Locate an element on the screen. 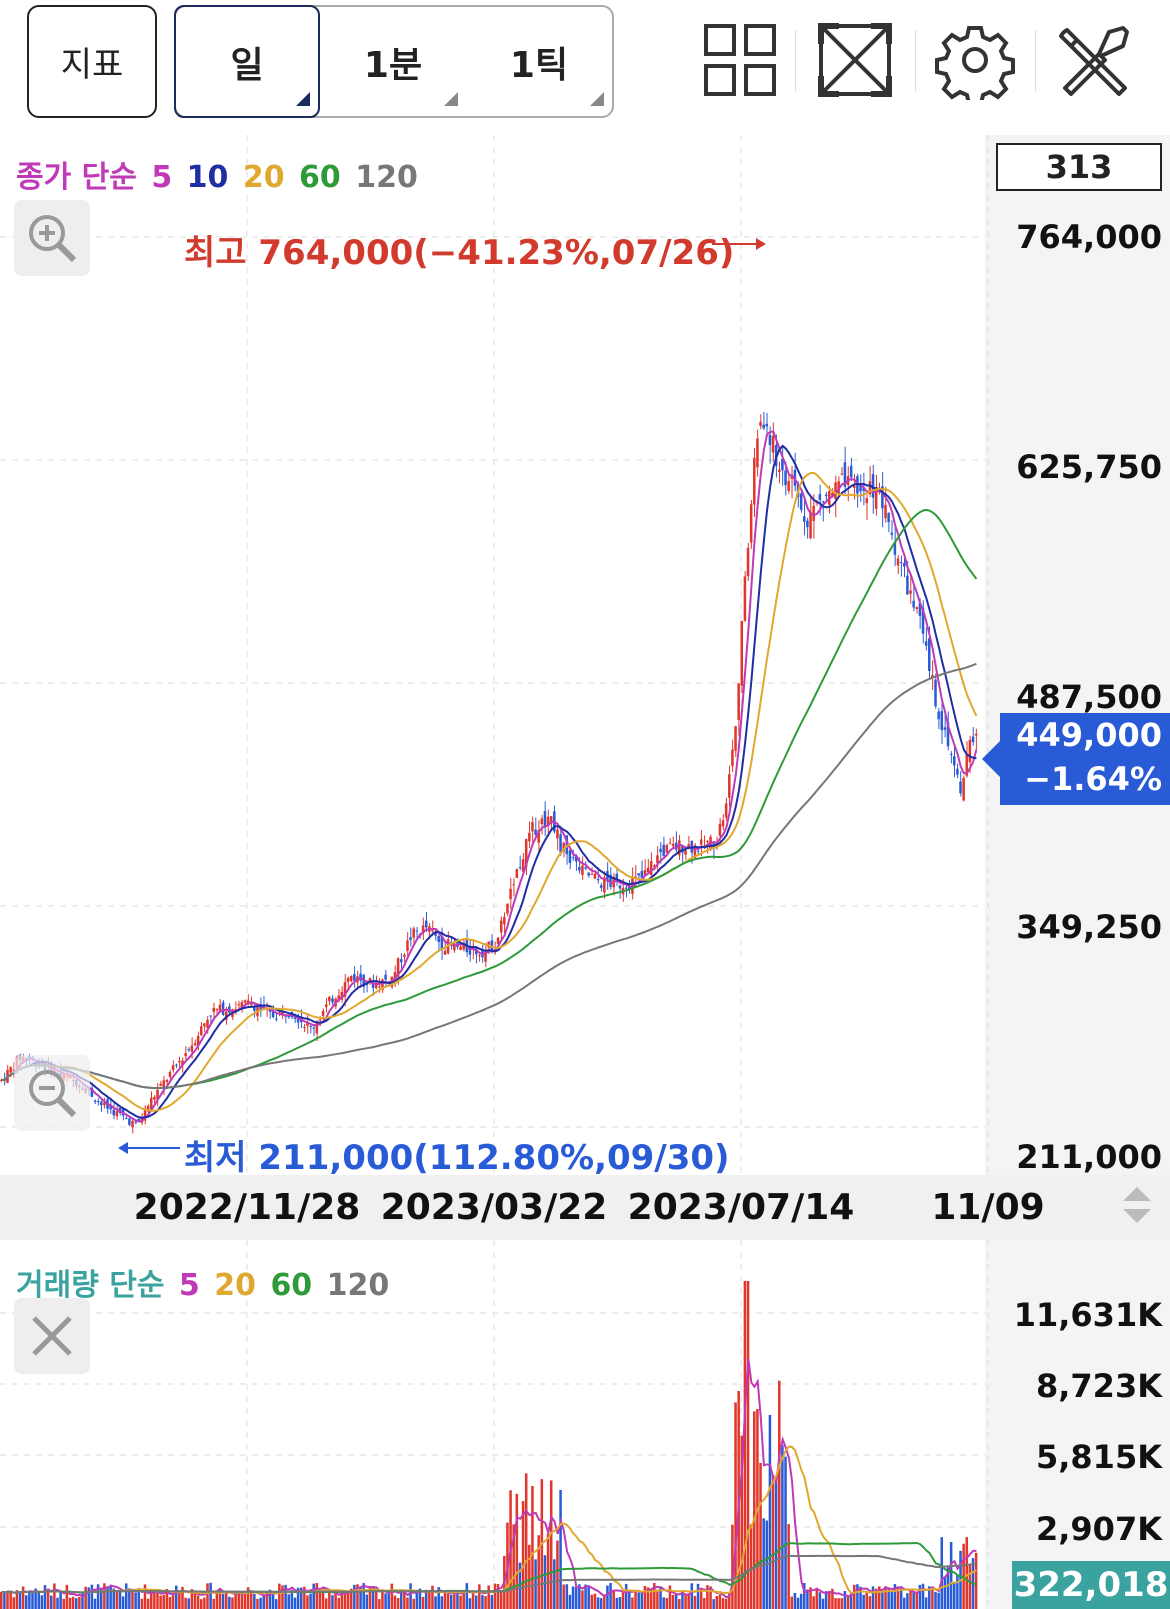 This screenshot has width=1170, height=1609. period-1min-tab: 1분 is located at coordinates (393, 61).